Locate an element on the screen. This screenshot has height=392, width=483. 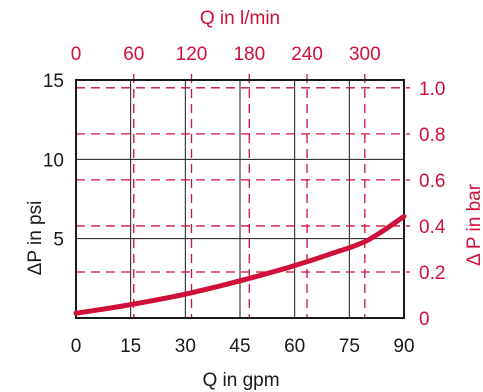
x-top-tick-label: 60 is located at coordinates (133, 54).